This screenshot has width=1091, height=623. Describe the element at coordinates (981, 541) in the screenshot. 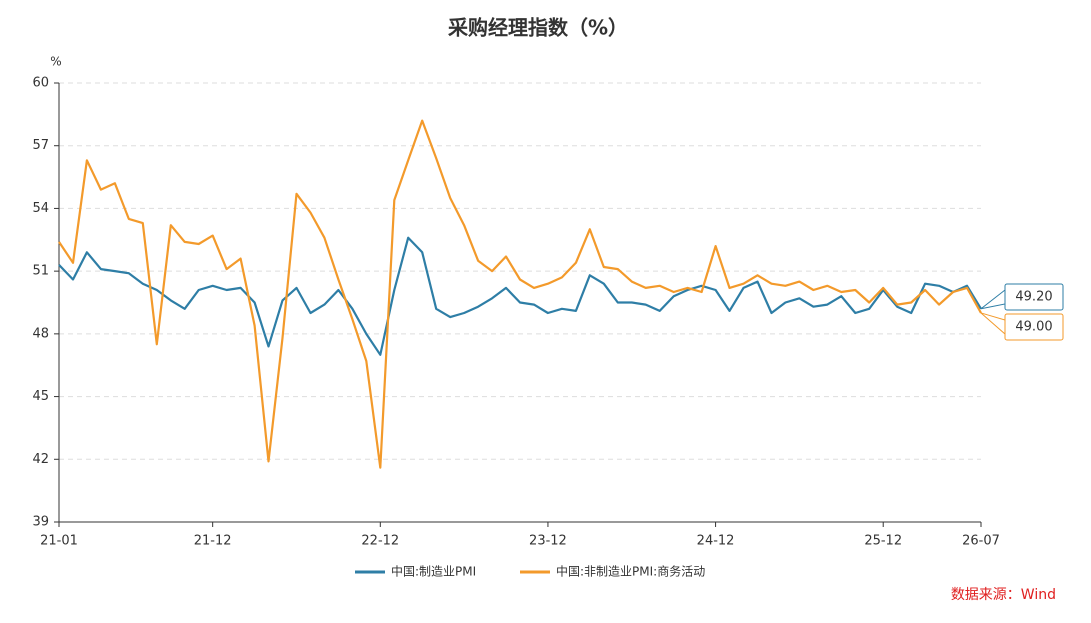

I see `x-tick-label: 26-07` at that location.